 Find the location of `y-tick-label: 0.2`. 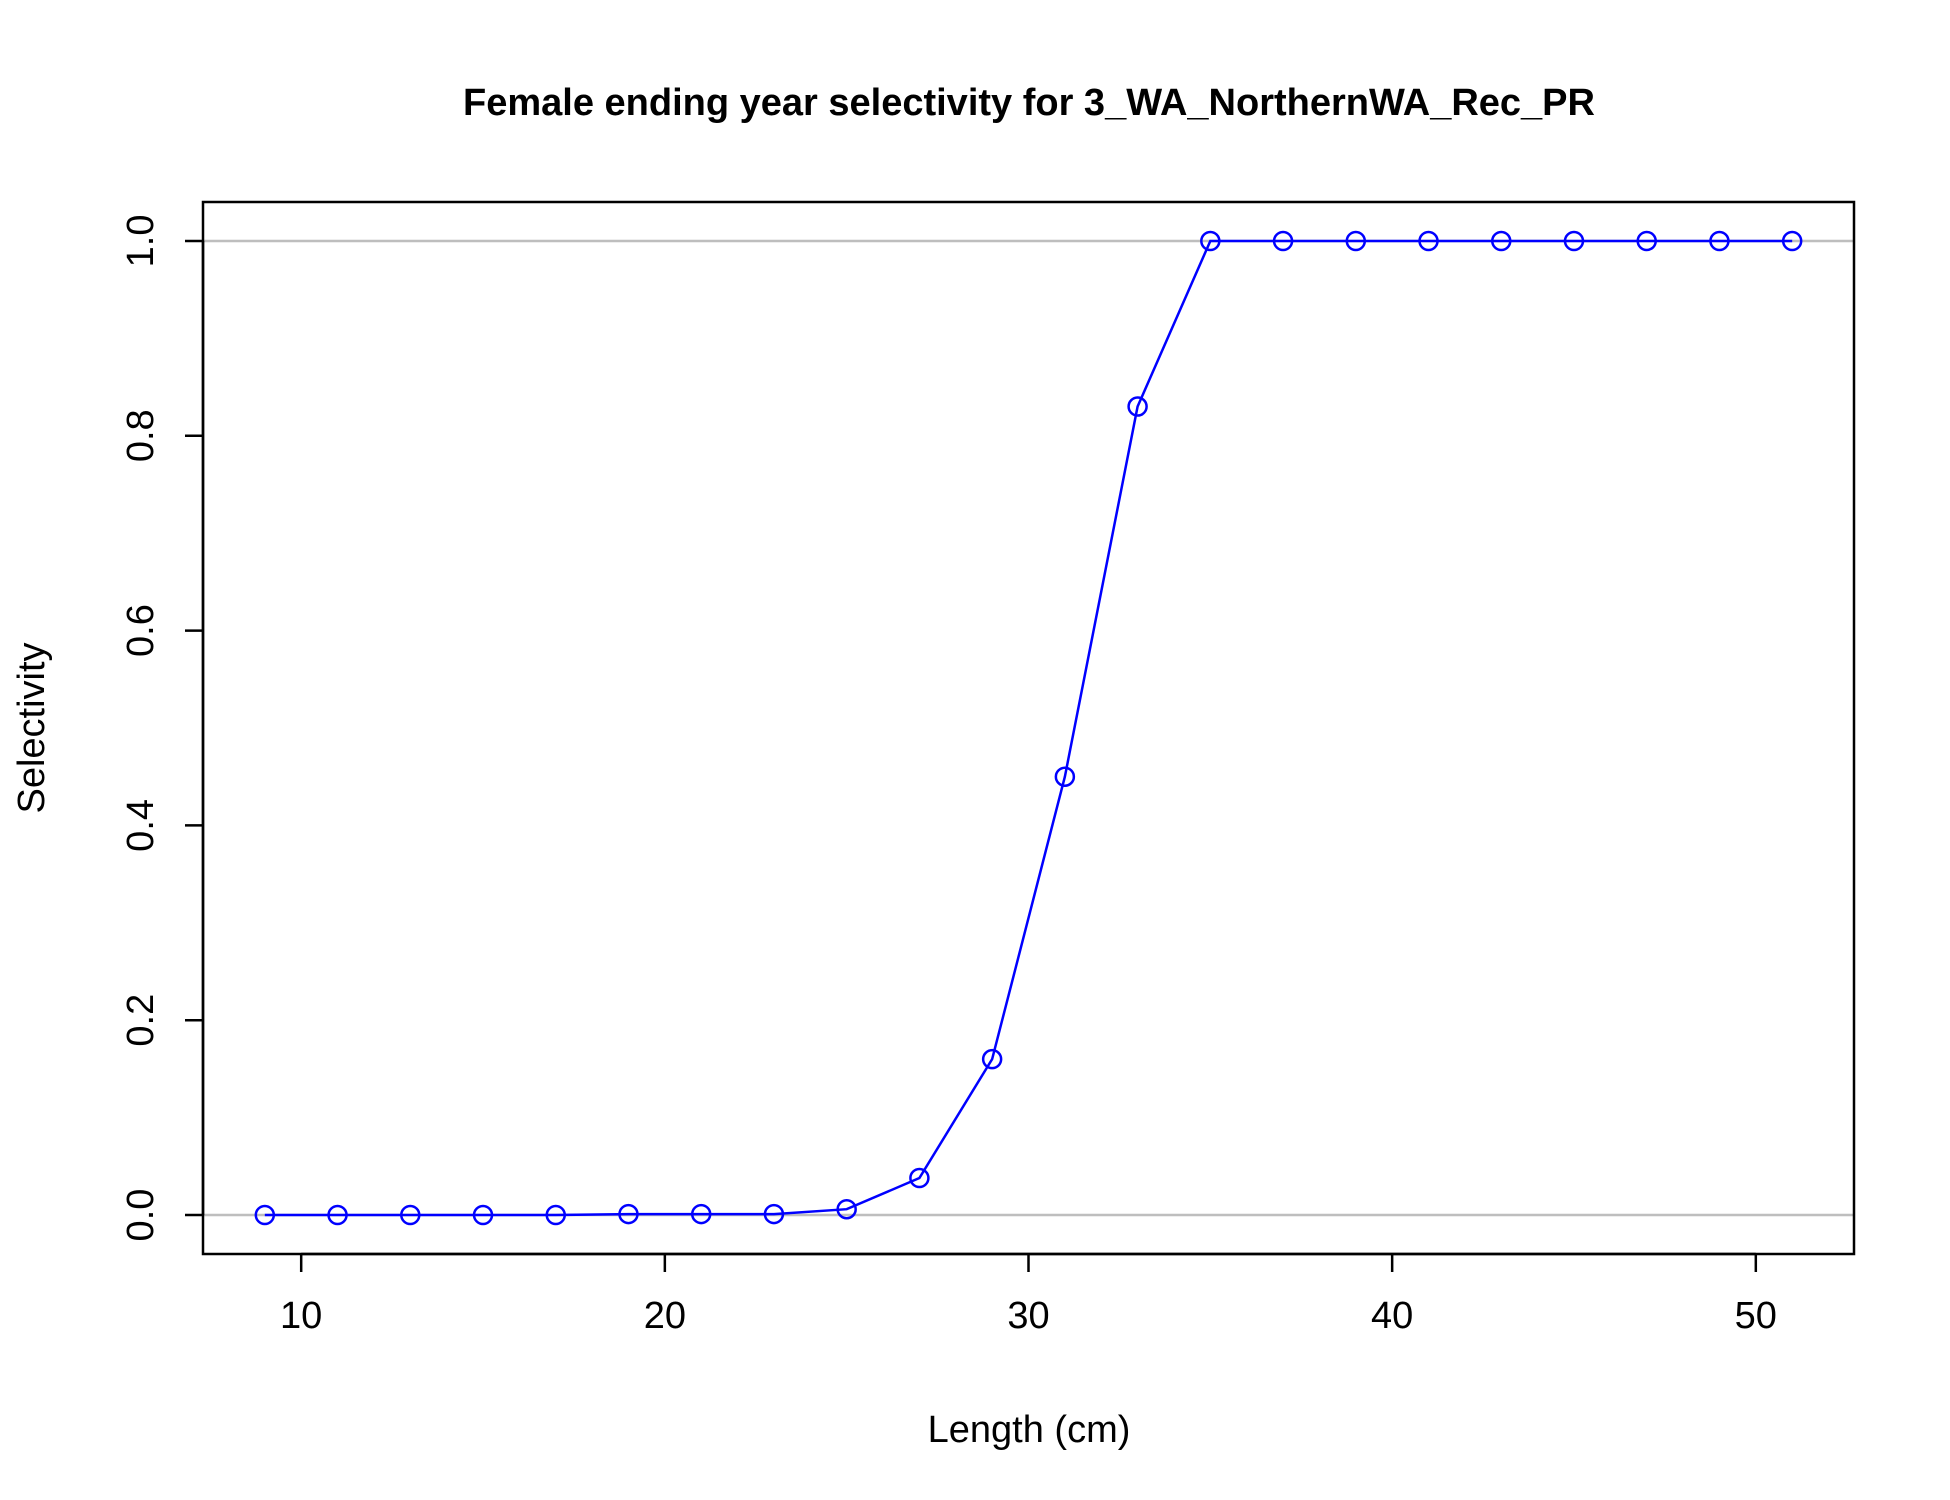

y-tick-label: 0.2 is located at coordinates (141, 1020).